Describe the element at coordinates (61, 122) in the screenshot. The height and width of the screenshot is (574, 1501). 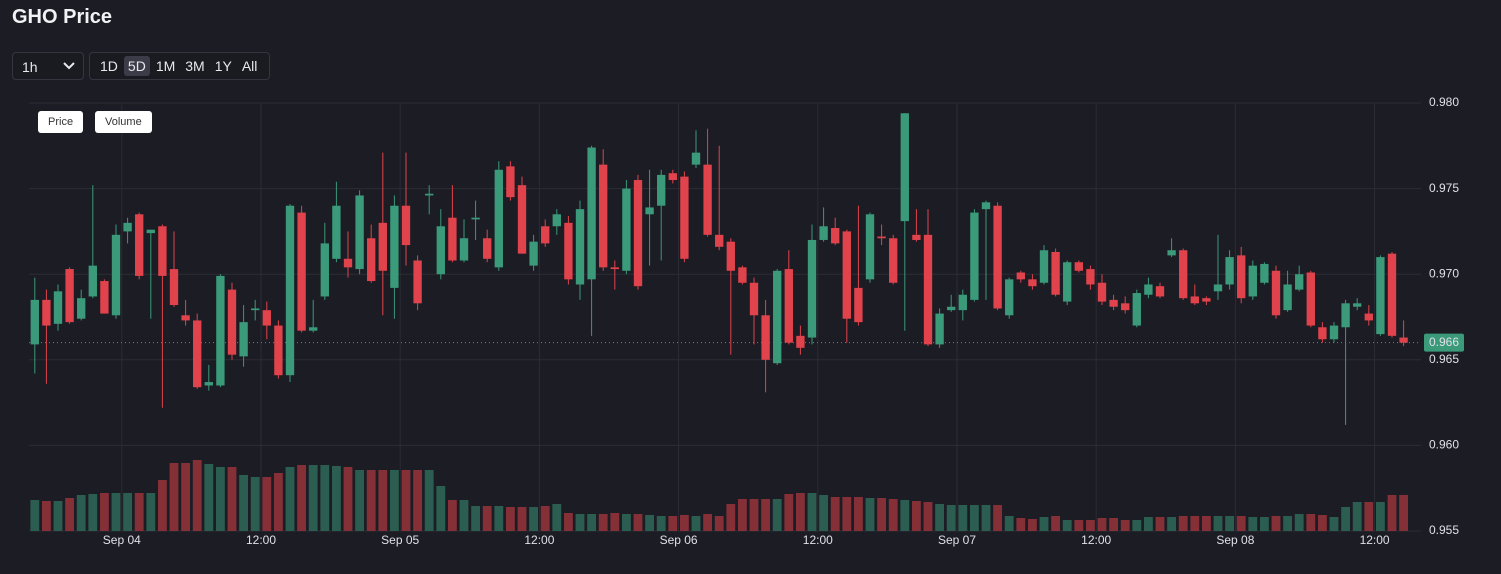
I see `price-toggle: Price` at that location.